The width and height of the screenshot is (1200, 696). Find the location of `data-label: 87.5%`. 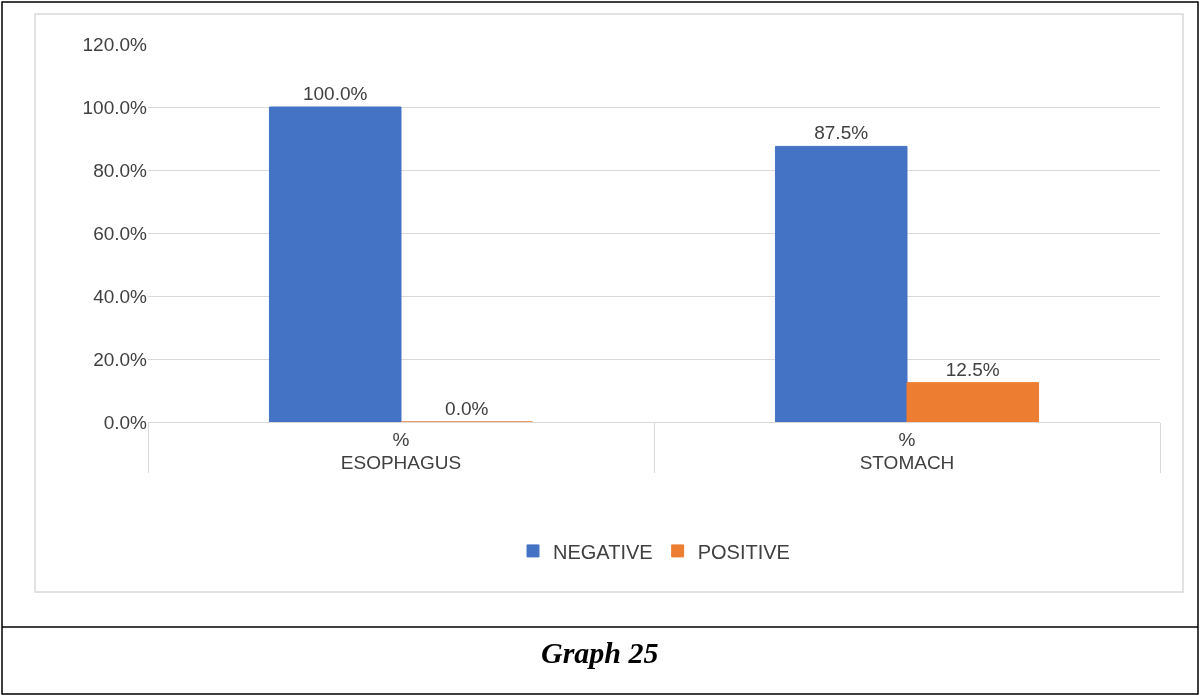

data-label: 87.5% is located at coordinates (841, 133).